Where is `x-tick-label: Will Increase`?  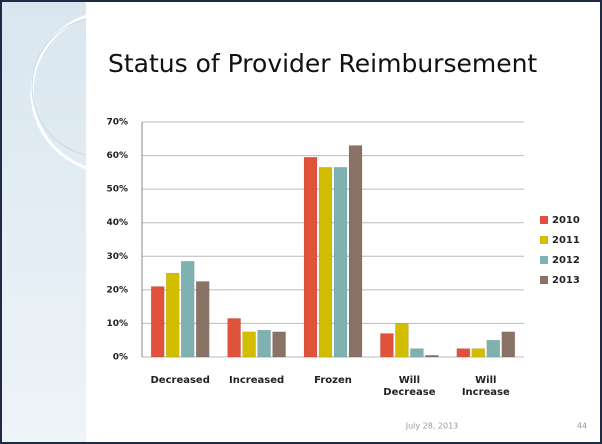
x-tick-label: Will Increase is located at coordinates (485, 386).